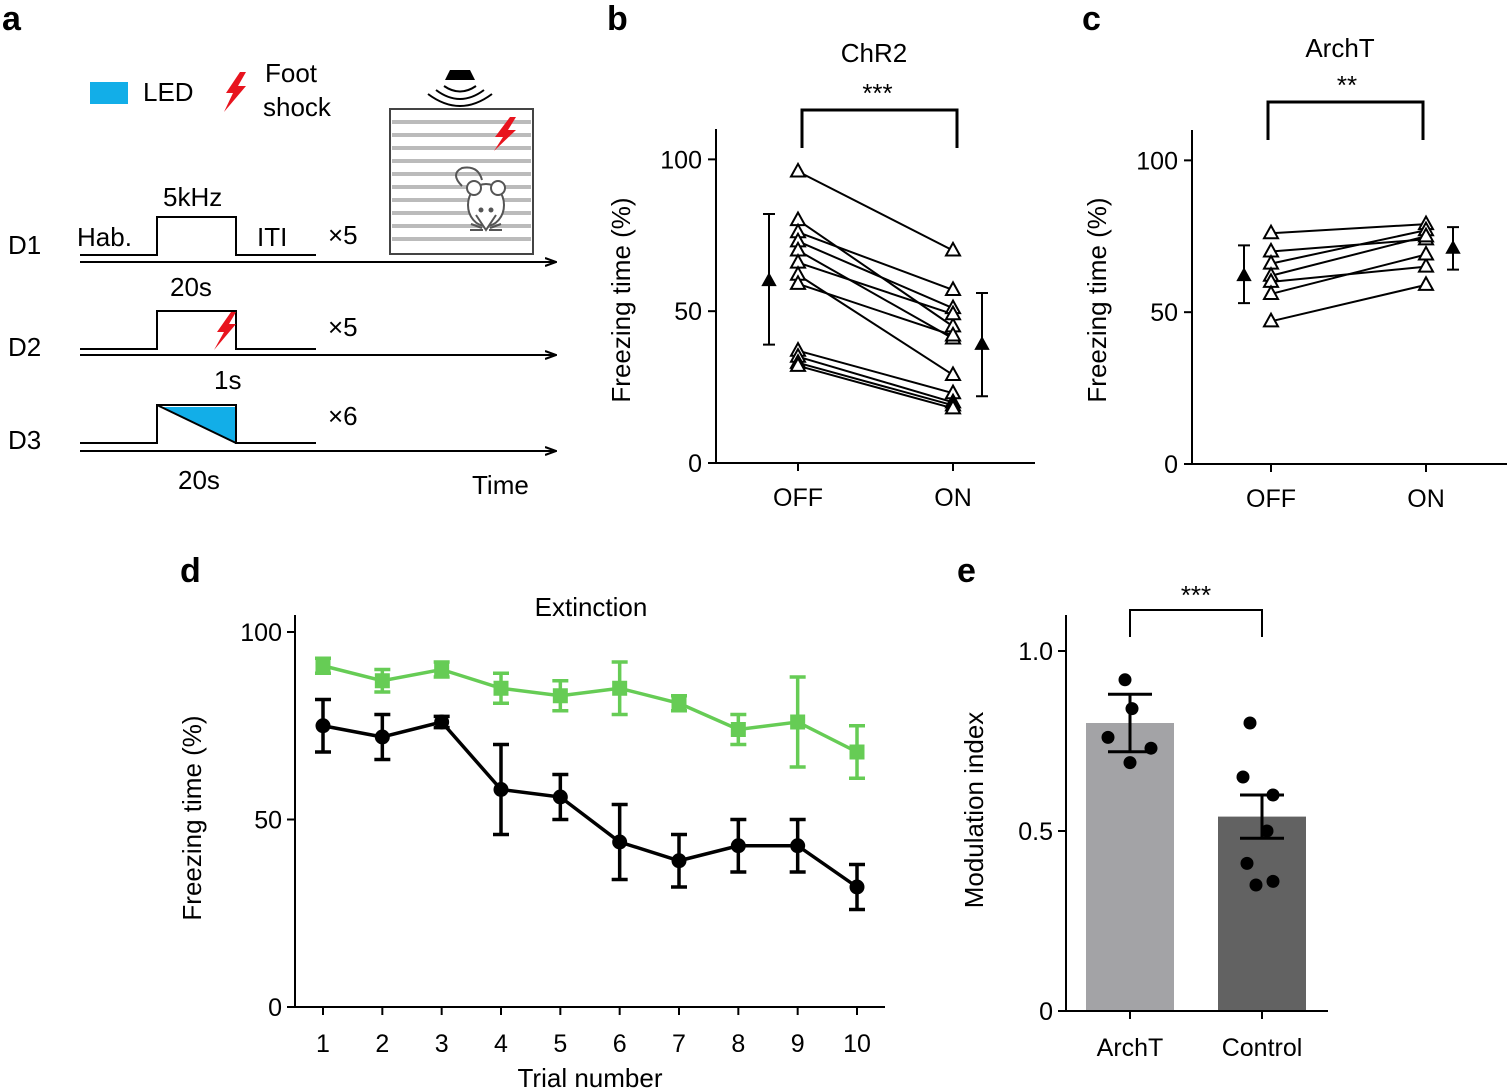 Image resolution: width=1507 pixels, height=1091 pixels. What do you see at coordinates (460, 88) in the screenshot?
I see `speaker-icon` at bounding box center [460, 88].